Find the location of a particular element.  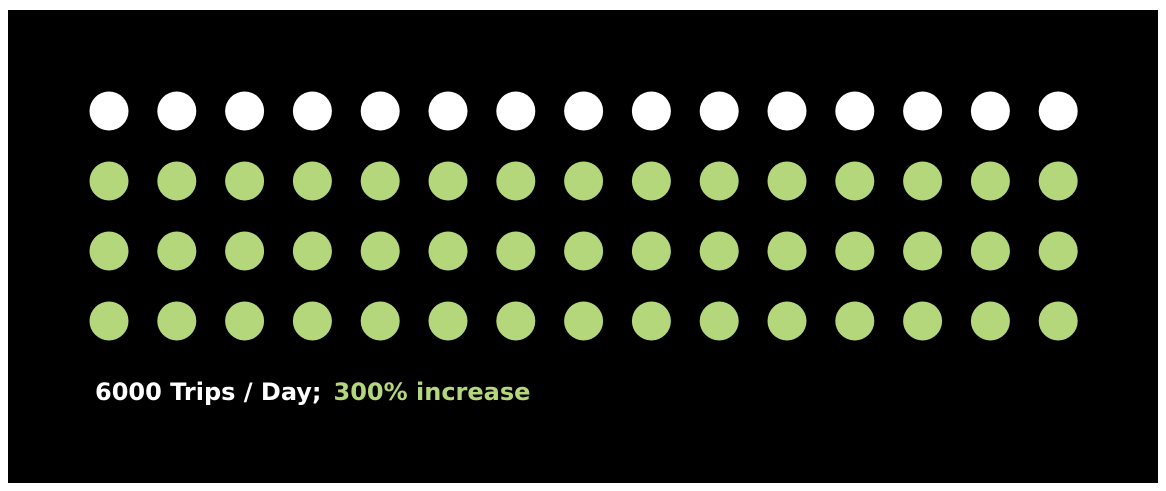

caption-increase: 300% increase is located at coordinates (432, 392).